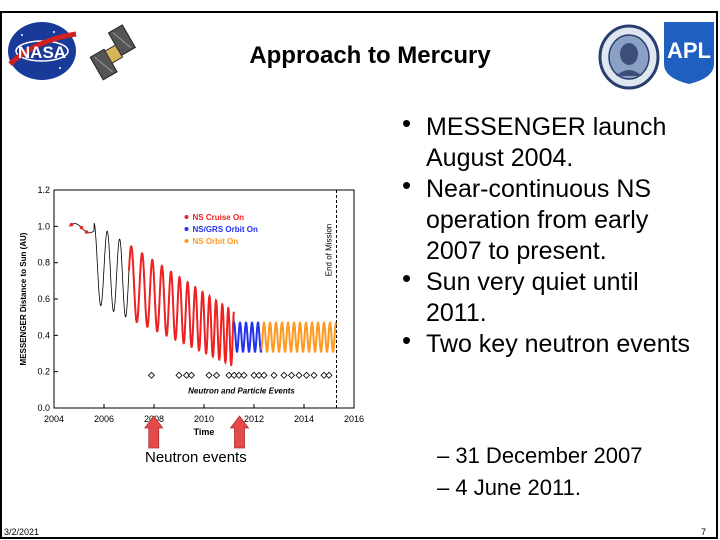  Describe the element at coordinates (219, 217) in the screenshot. I see `legend-label: NS Cruise On` at that location.